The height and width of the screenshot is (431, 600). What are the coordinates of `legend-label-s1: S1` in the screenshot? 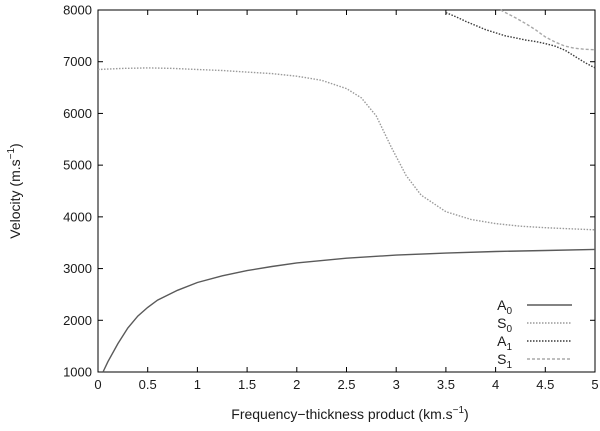 It's located at (504, 361).